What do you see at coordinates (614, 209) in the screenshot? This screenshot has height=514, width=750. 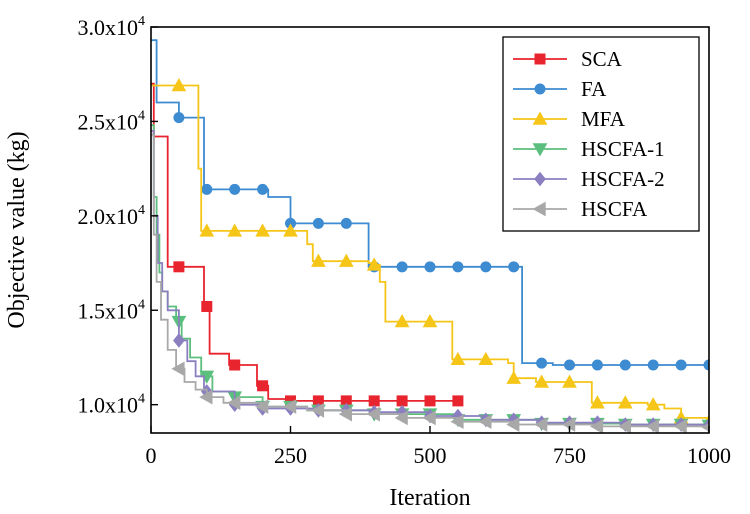 I see `legend-label: HSCFA` at bounding box center [614, 209].